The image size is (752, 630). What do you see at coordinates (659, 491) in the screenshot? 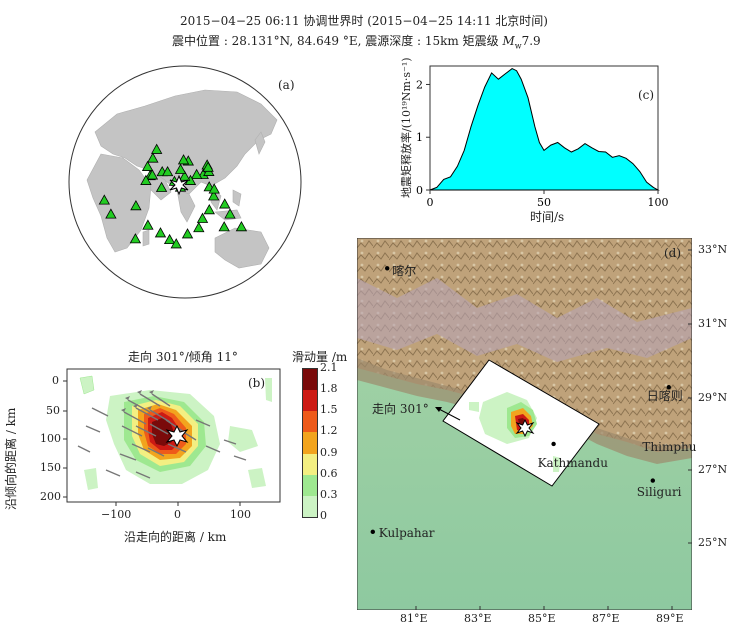
I see `city-label-4: Siliguri` at bounding box center [659, 491].